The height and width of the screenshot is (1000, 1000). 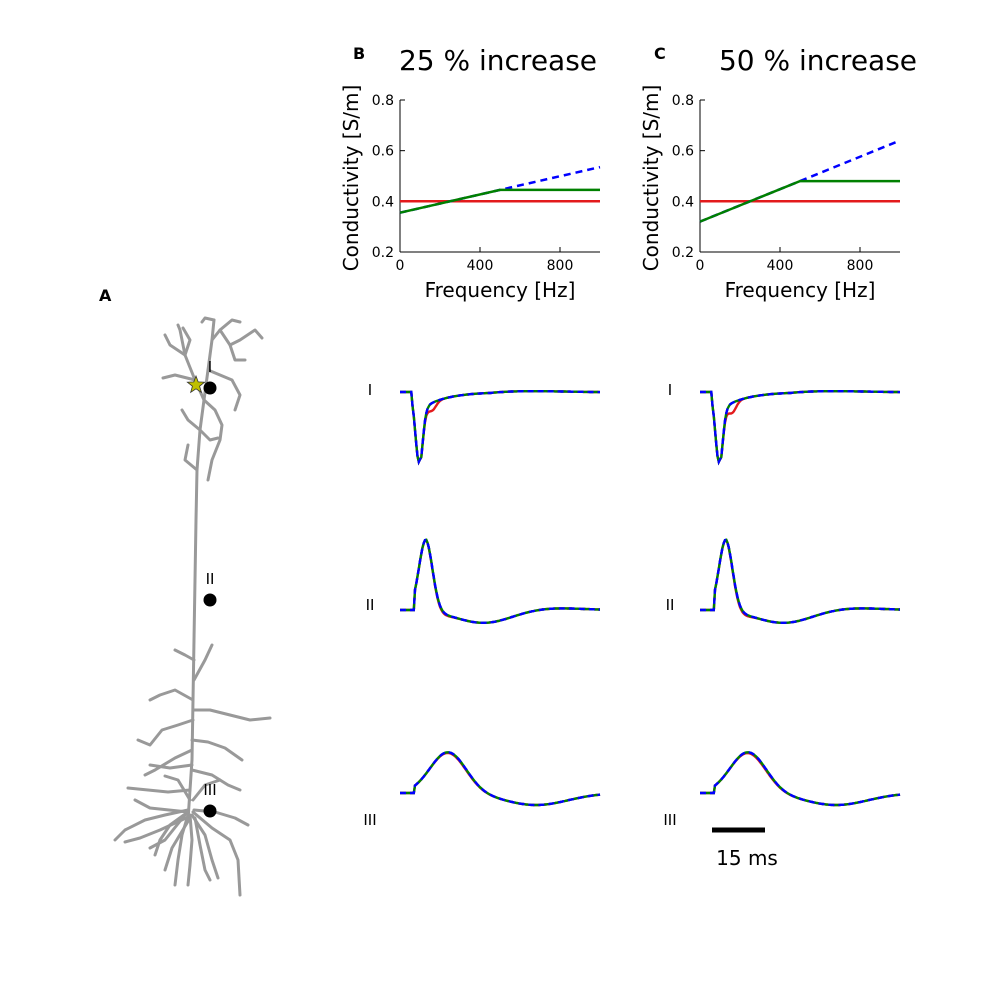 I want to click on recording-site-label: II, so click(x=210, y=579).